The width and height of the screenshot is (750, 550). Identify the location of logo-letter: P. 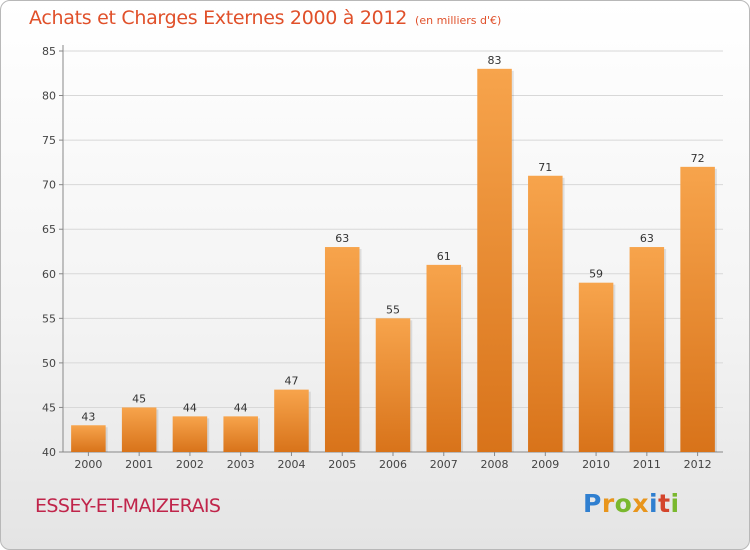
(592, 503).